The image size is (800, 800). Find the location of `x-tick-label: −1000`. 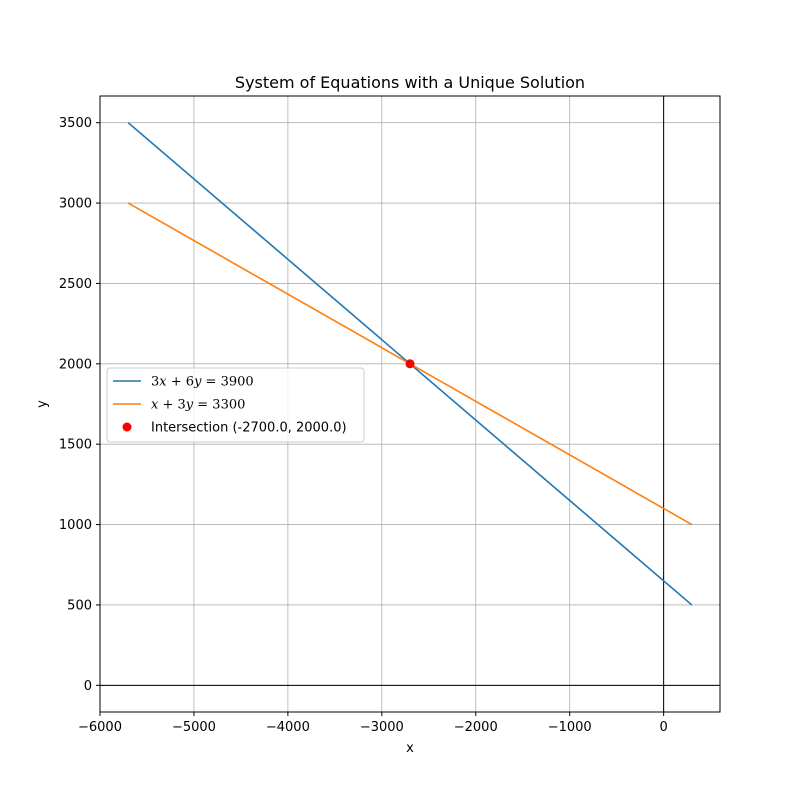

x-tick-label: −1000 is located at coordinates (570, 727).